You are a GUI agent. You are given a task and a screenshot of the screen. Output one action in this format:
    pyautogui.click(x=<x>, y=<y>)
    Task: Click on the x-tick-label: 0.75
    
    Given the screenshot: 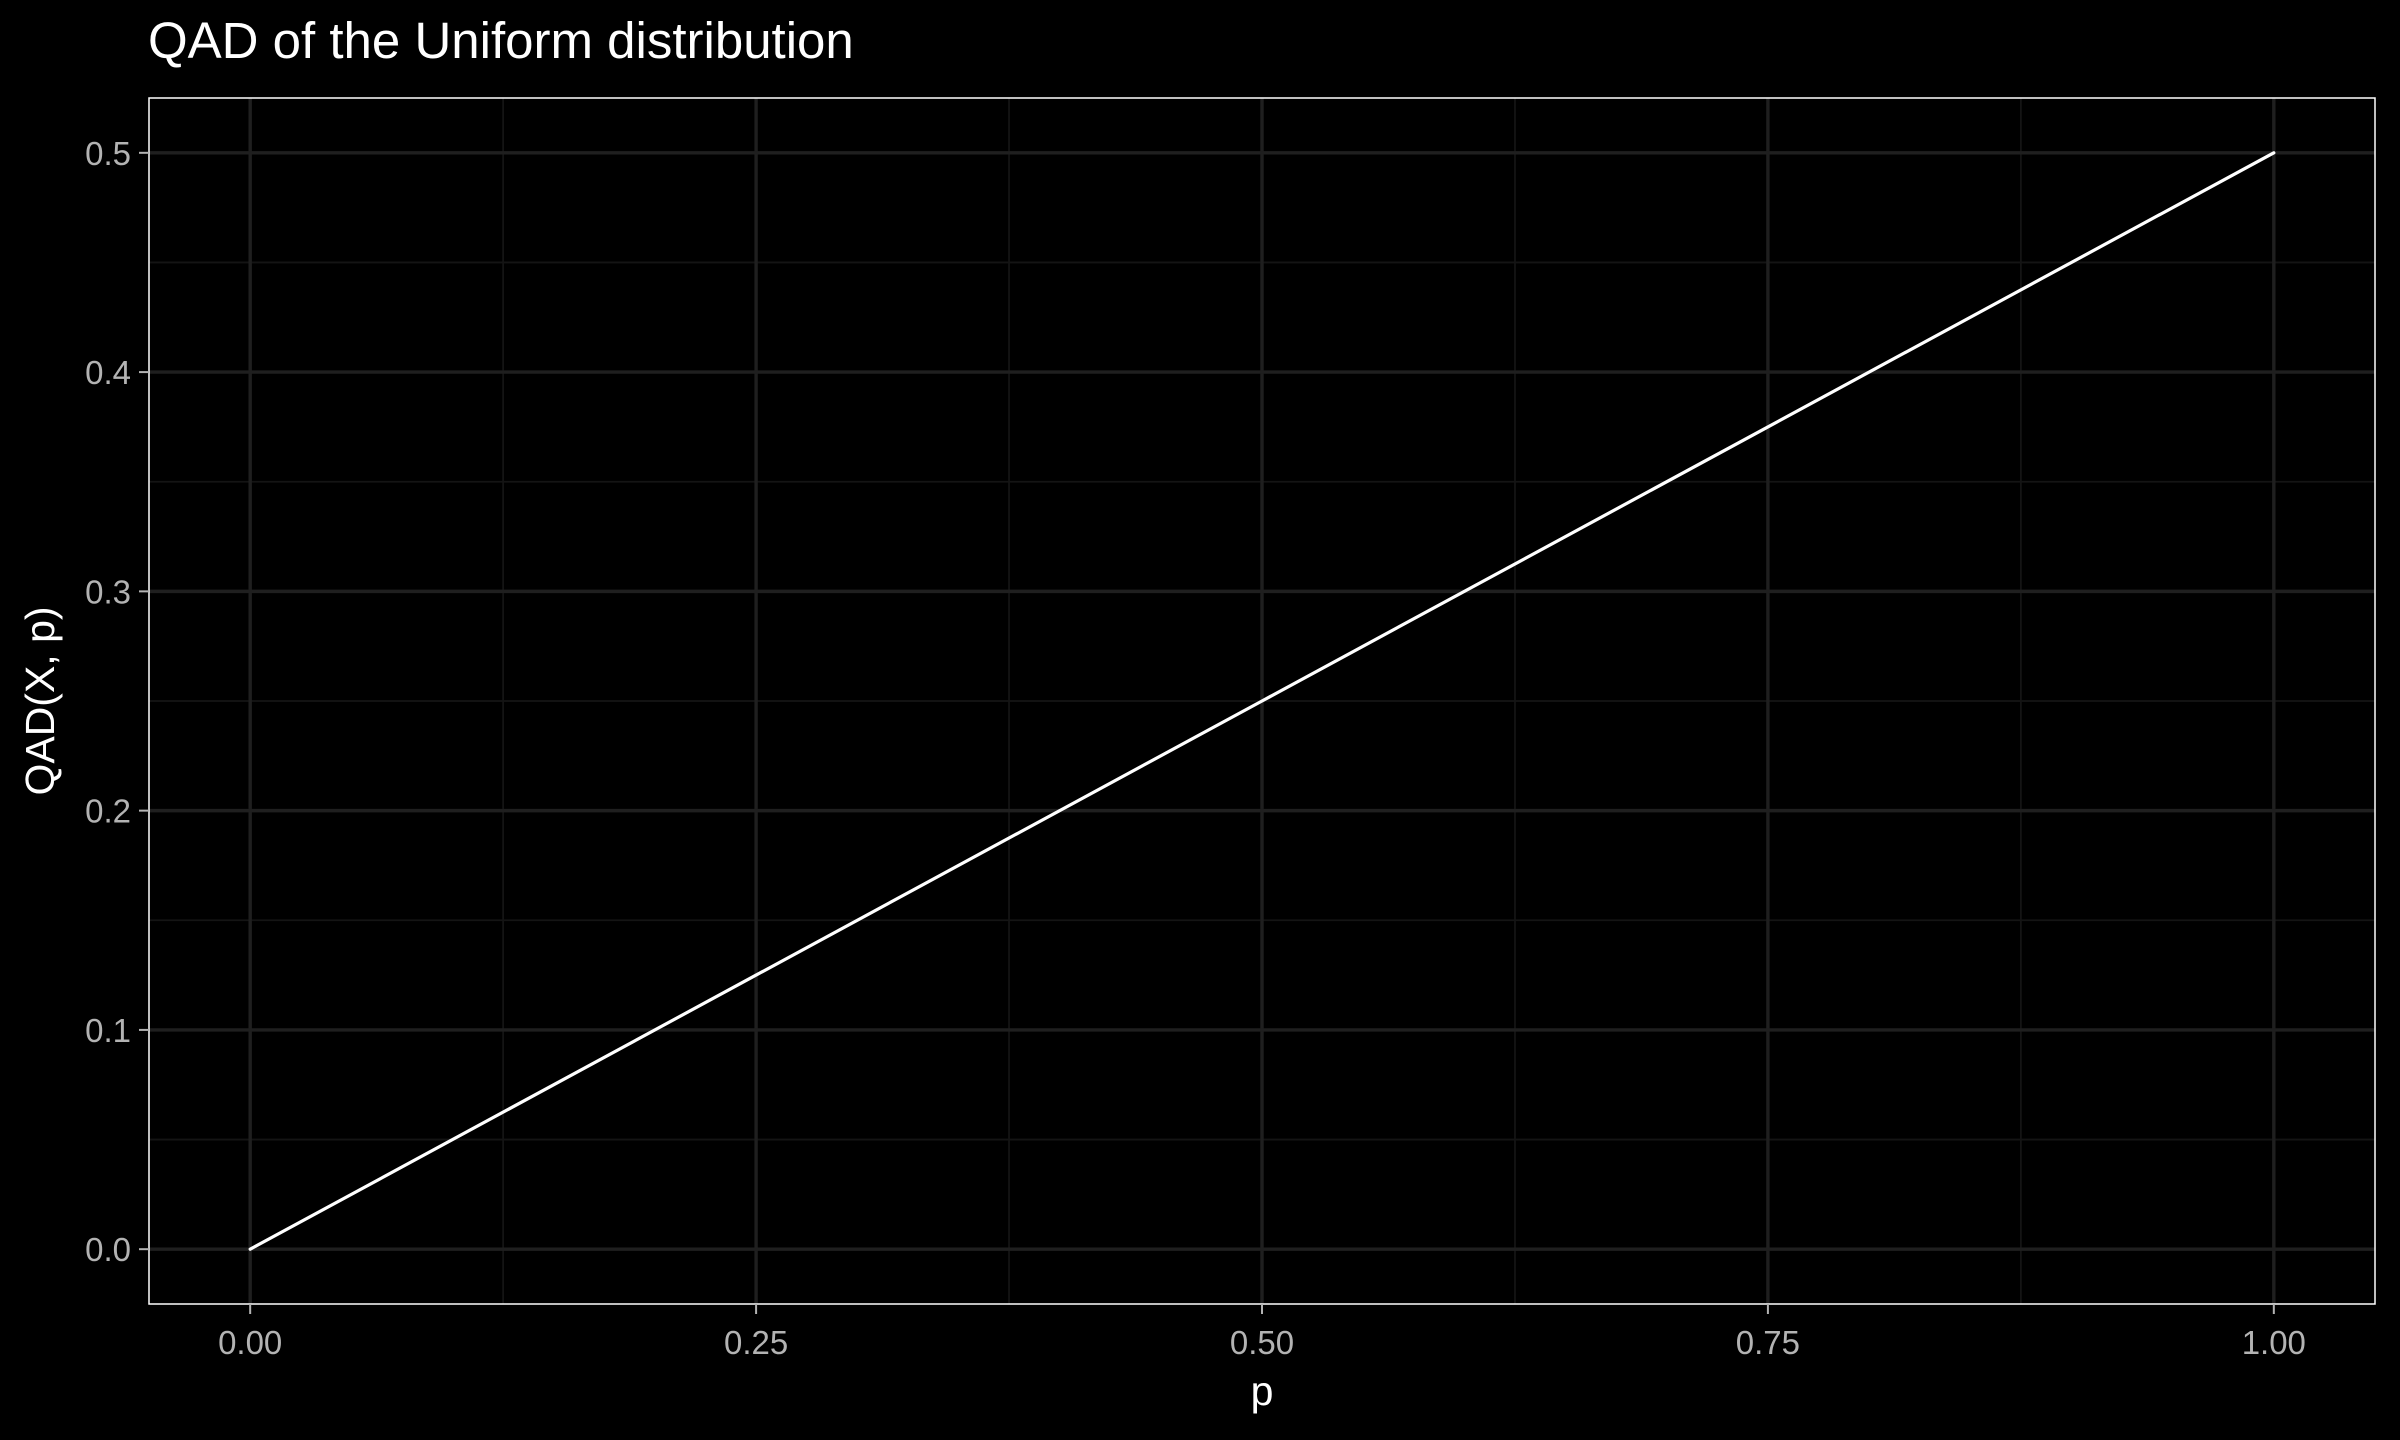 What is the action you would take?
    pyautogui.click(x=1768, y=1342)
    